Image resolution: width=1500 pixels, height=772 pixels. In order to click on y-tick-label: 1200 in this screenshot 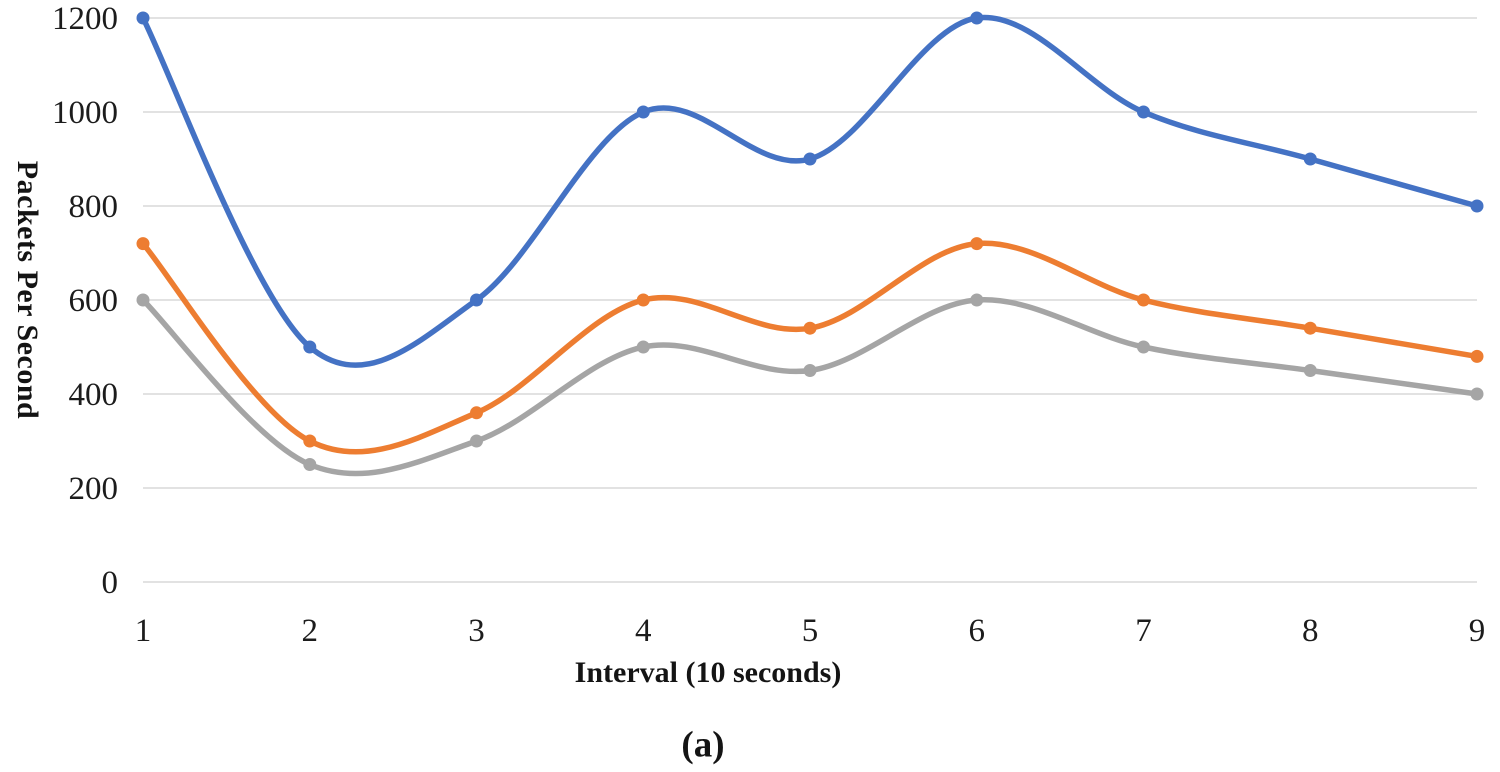, I will do `click(85, 19)`.